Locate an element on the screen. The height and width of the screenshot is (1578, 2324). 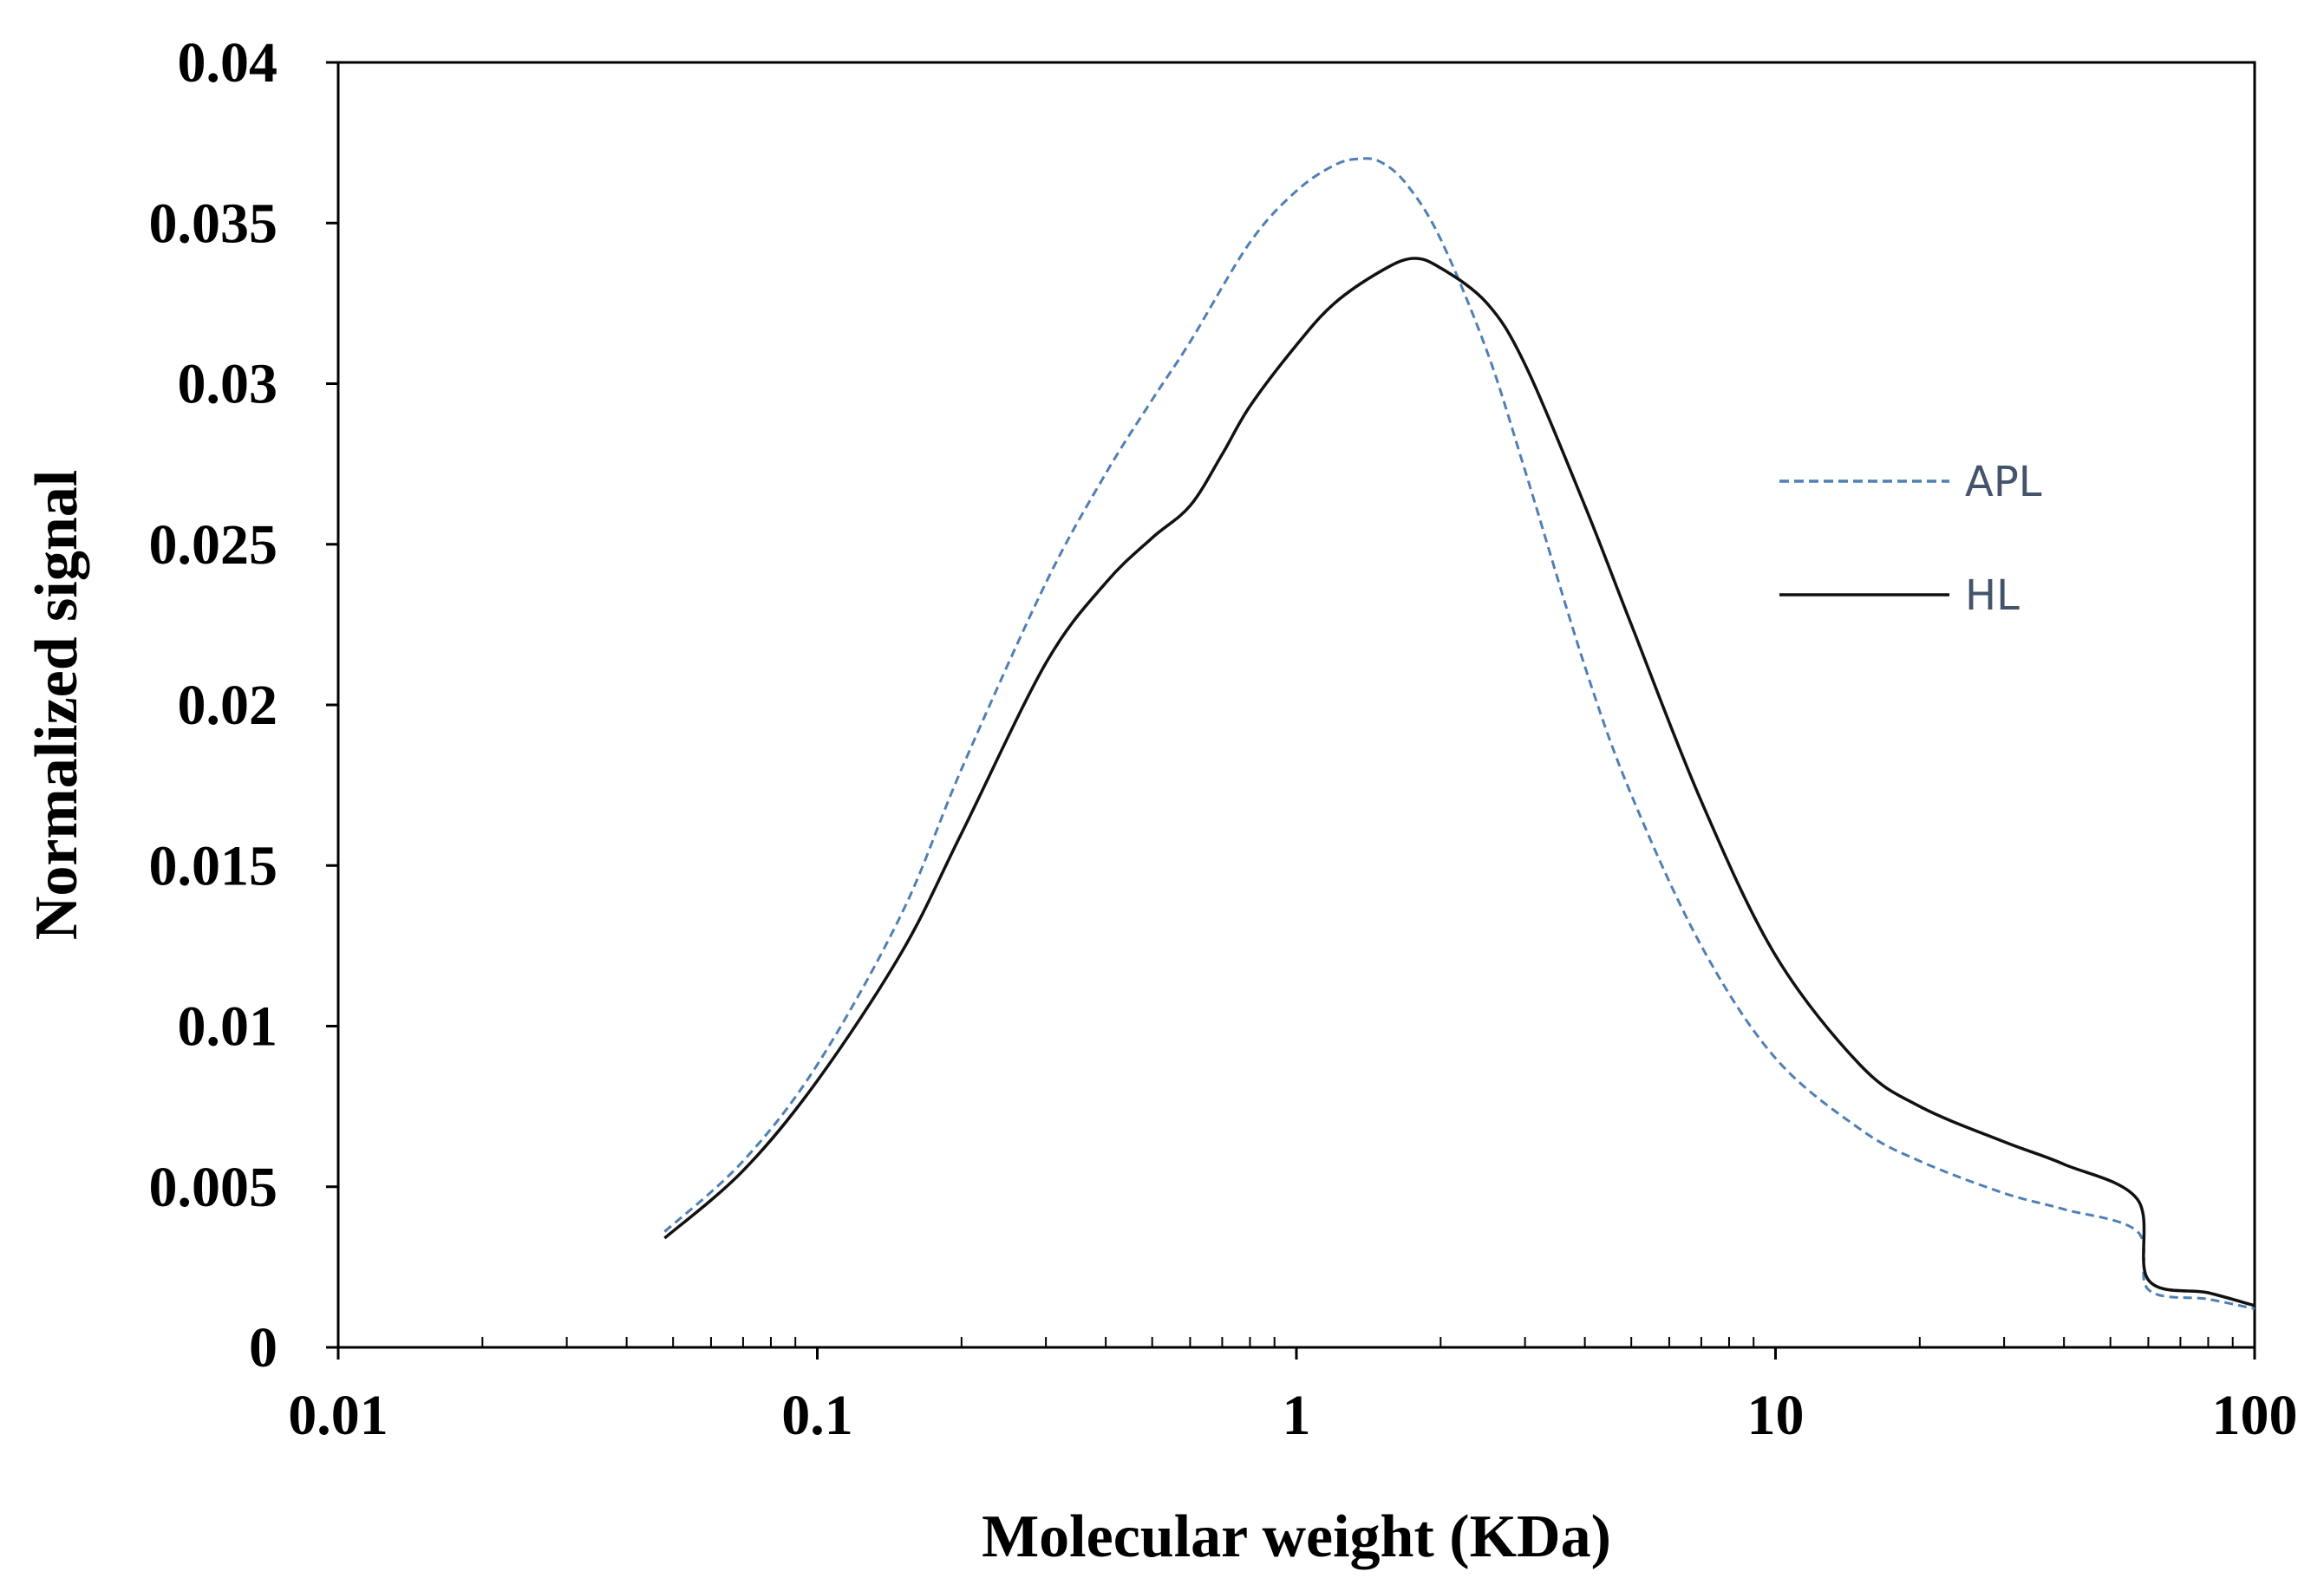
y-ticks: 0 0.005 0.01 0.015 0.02 0.025 0.03 0.035 0.04 is located at coordinates (243, 705).